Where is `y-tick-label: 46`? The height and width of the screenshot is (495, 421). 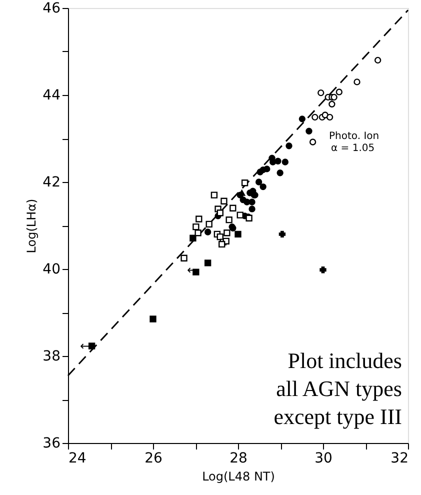
y-tick-label: 46 is located at coordinates (51, 8).